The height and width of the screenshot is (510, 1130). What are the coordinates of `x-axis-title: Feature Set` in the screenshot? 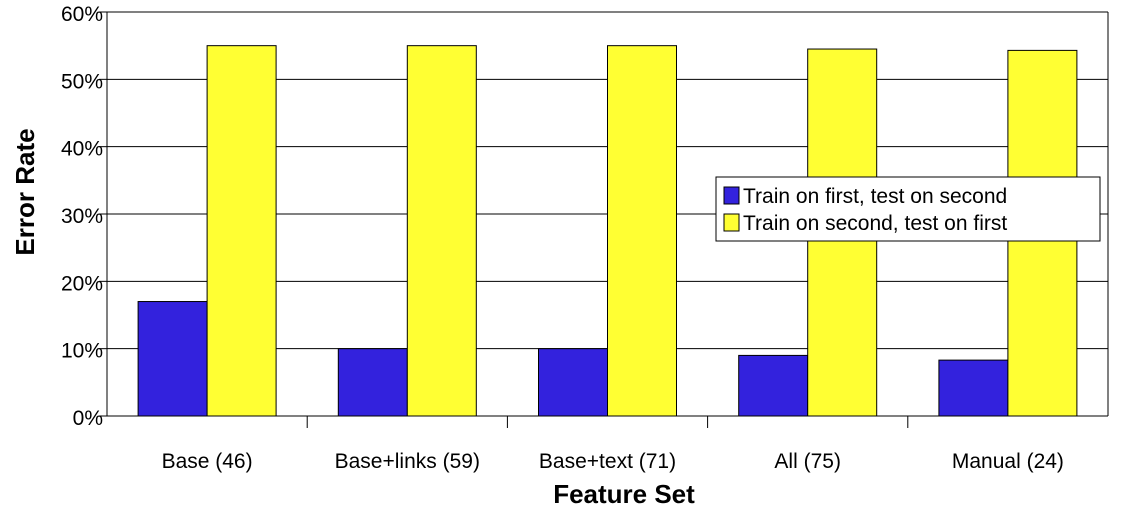 It's located at (624, 494).